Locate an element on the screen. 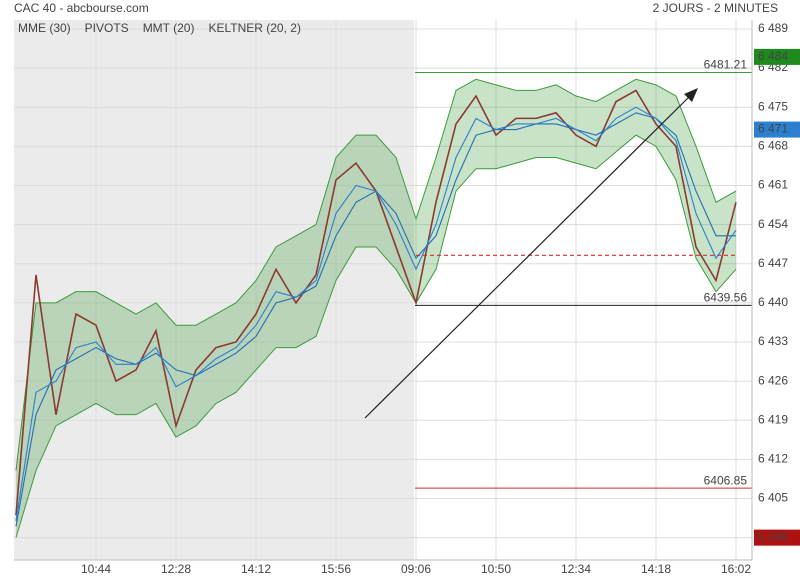  level-label: 6439.56 is located at coordinates (726, 297).